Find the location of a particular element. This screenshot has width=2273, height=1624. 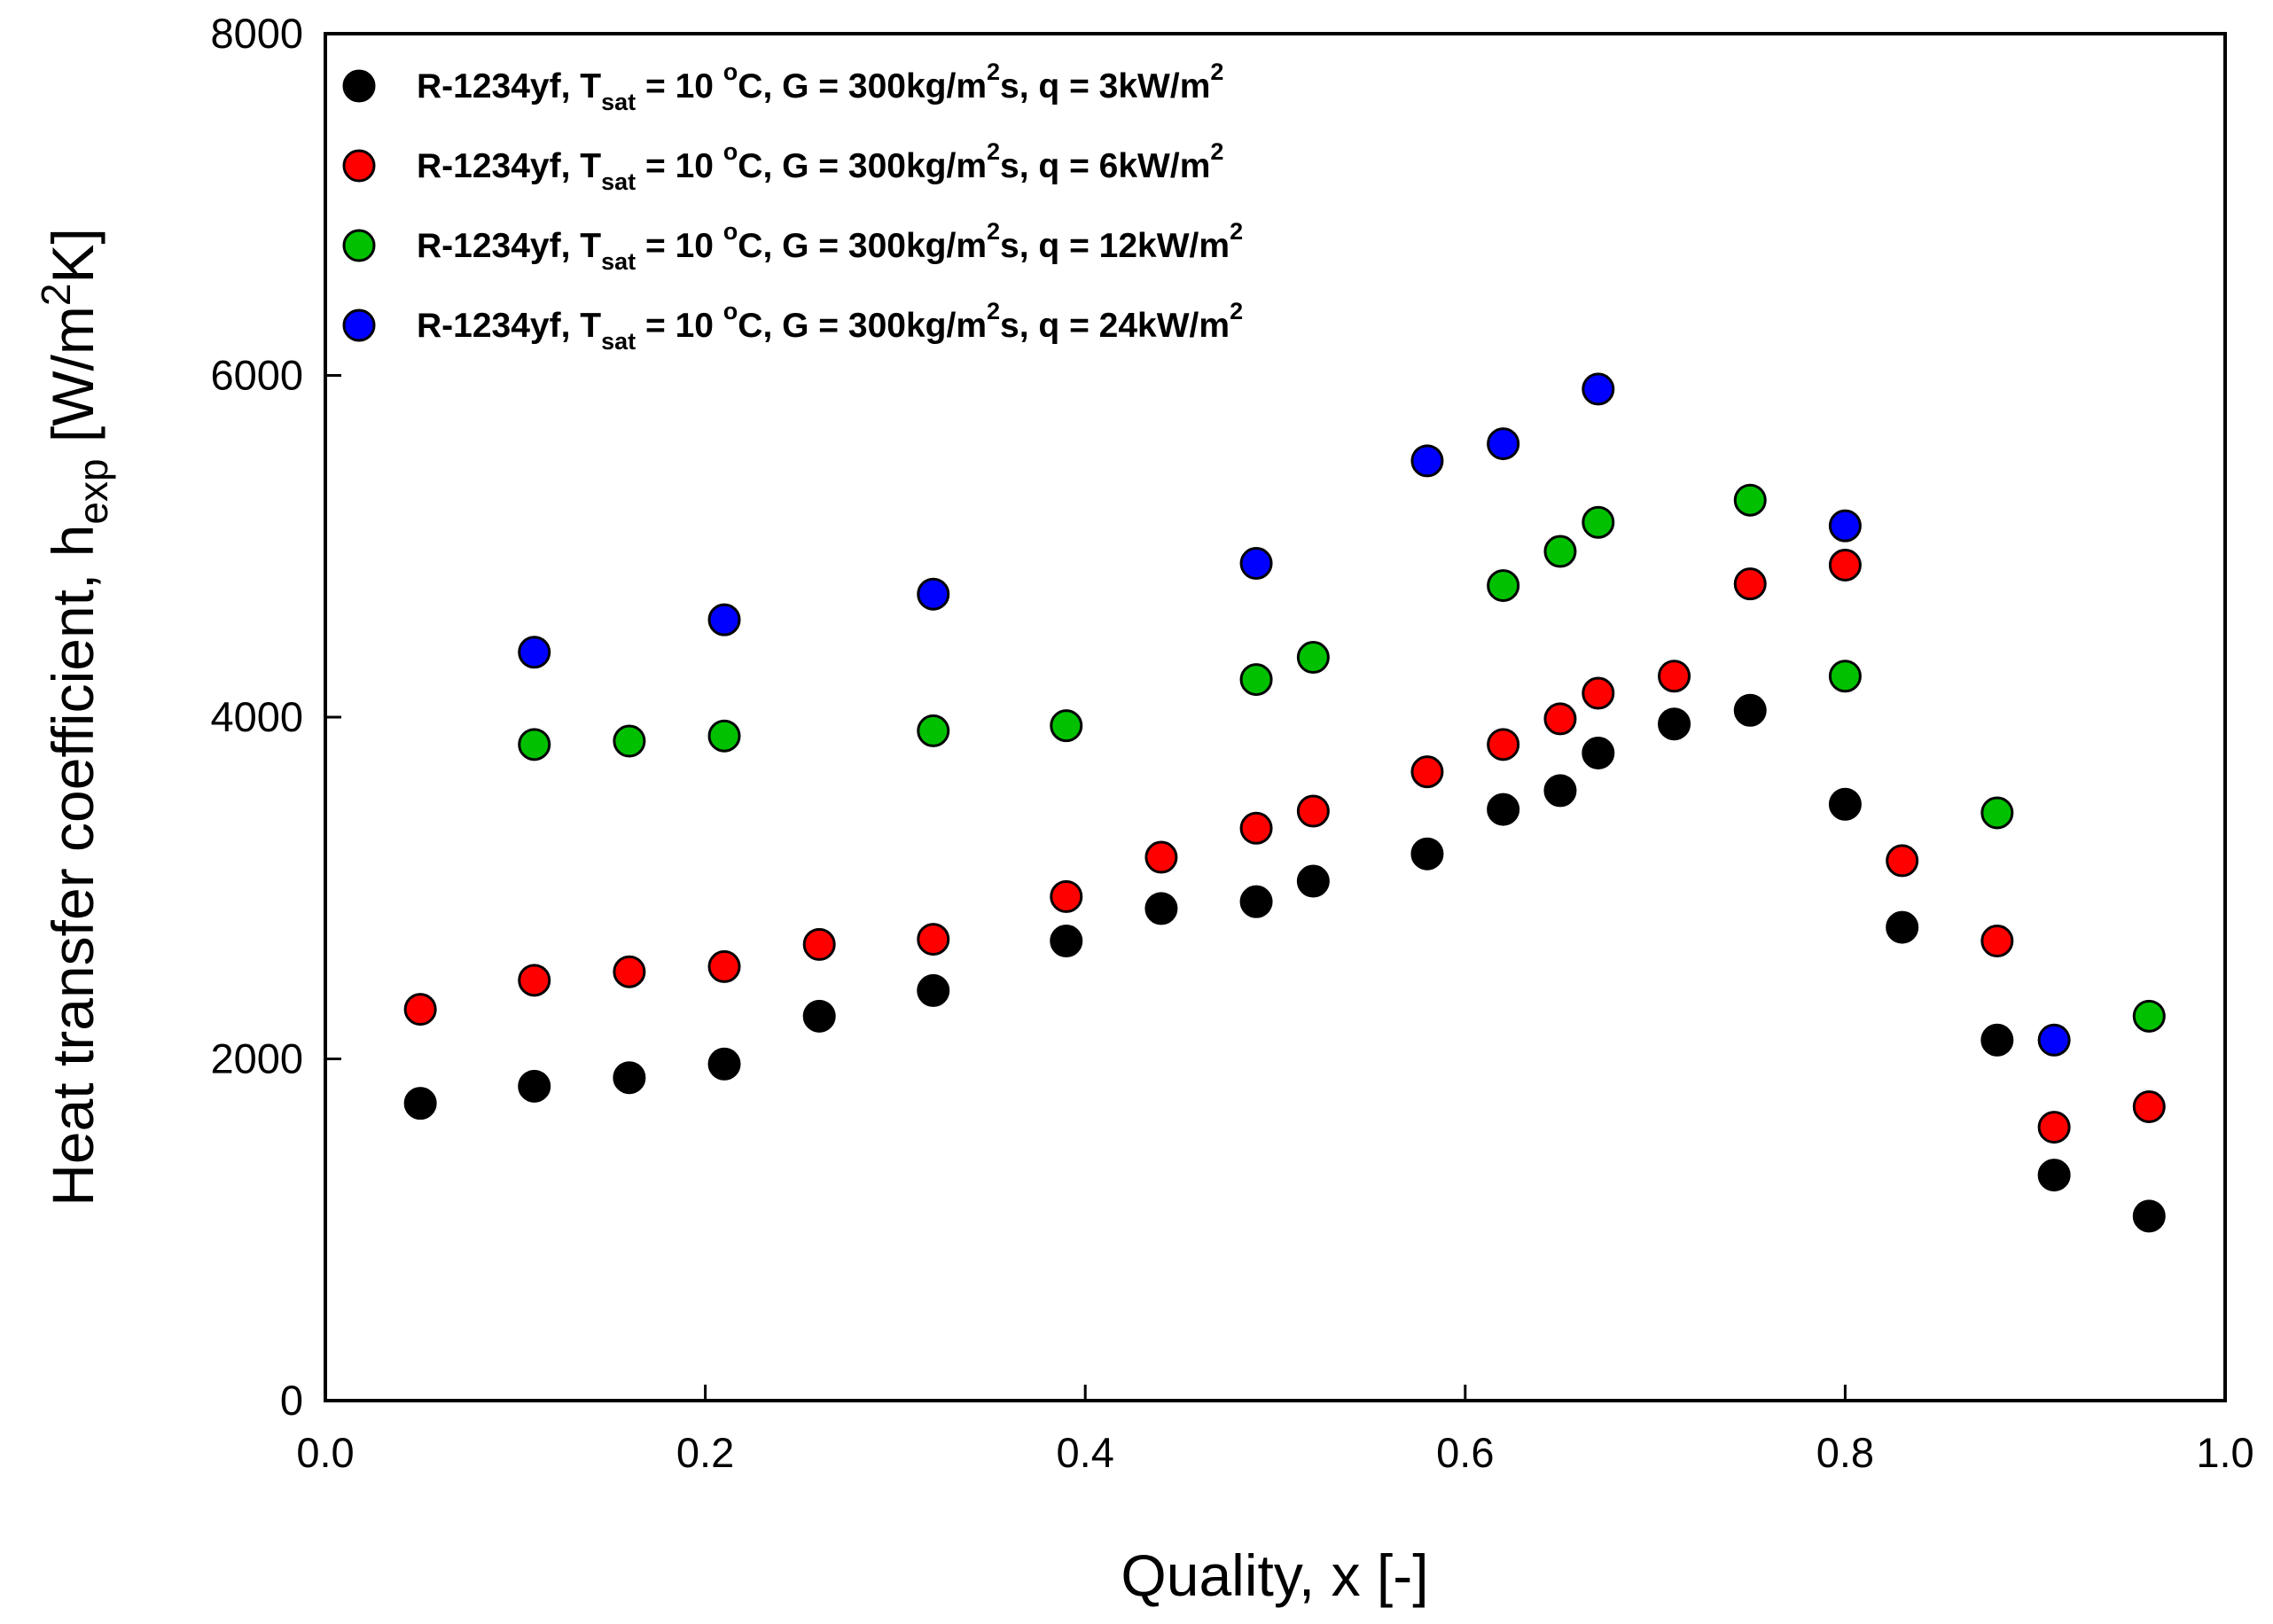

x-tick-label: 0.0 is located at coordinates (325, 1452).